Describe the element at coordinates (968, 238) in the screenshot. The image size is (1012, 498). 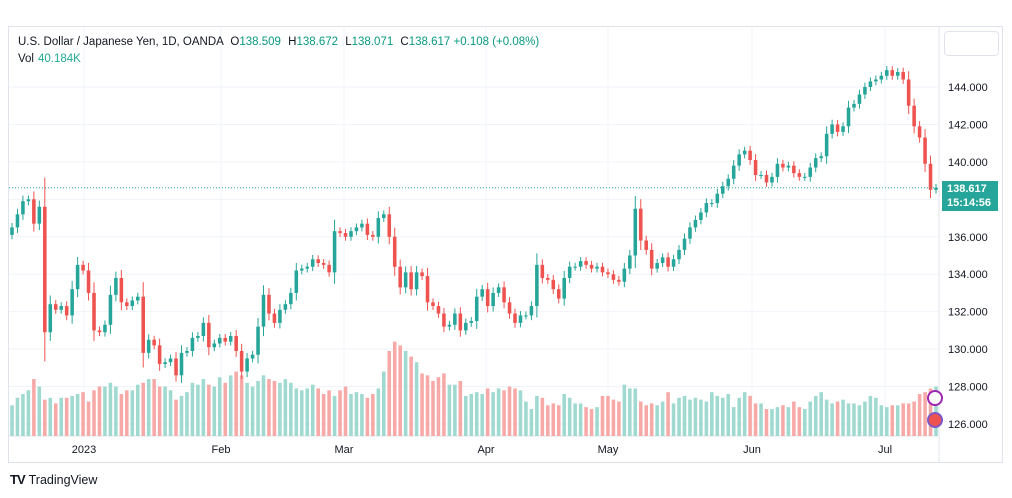
I see `y-tick-label: 136.000` at that location.